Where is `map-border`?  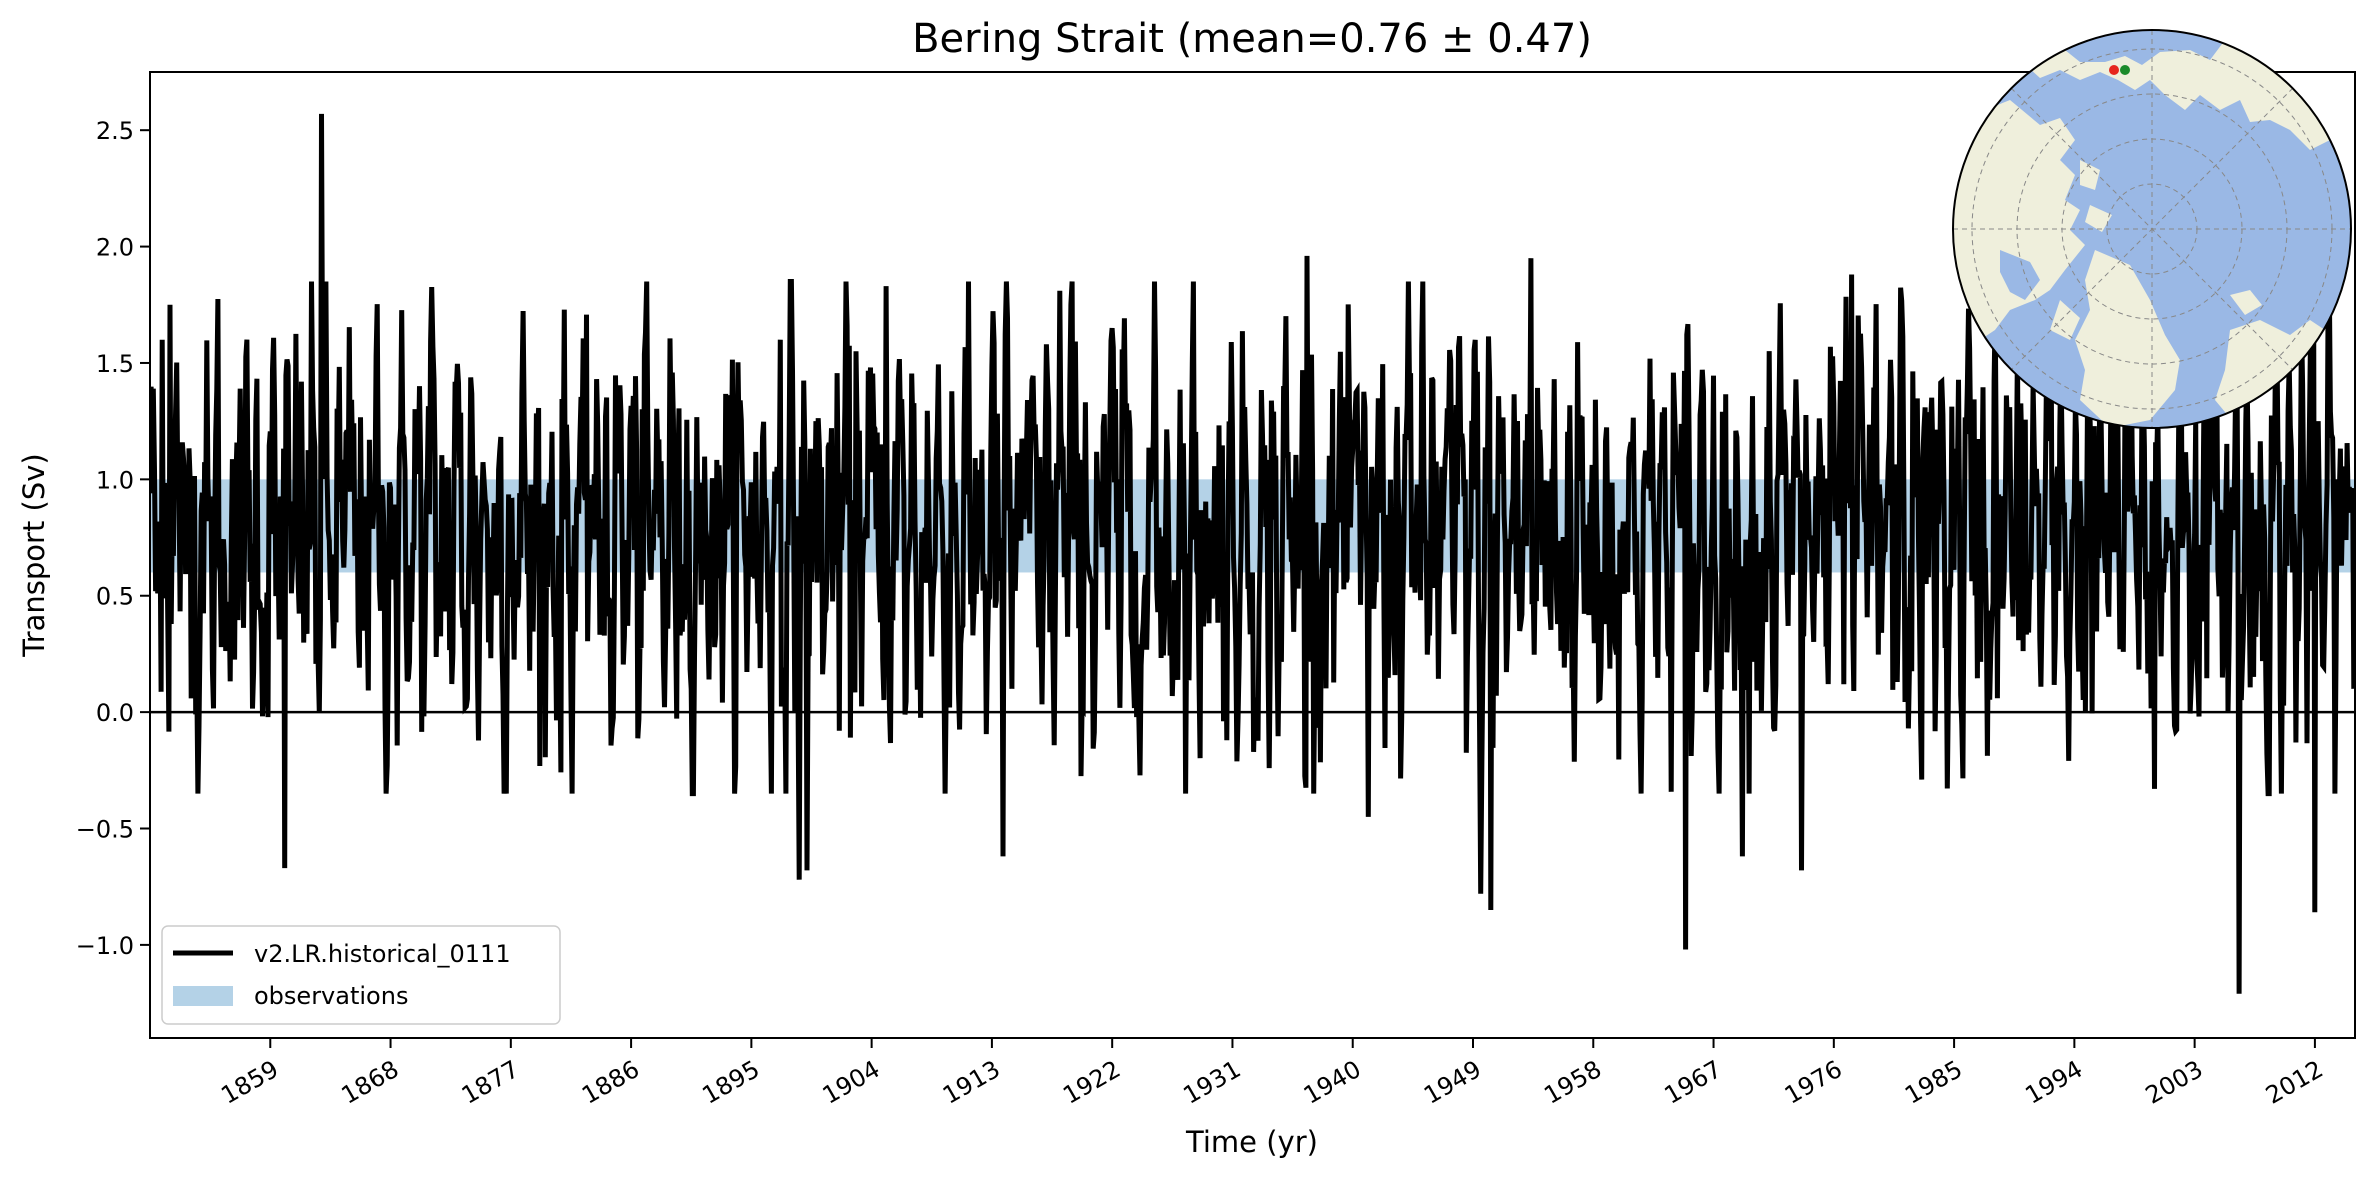
map-border is located at coordinates (2152, 229).